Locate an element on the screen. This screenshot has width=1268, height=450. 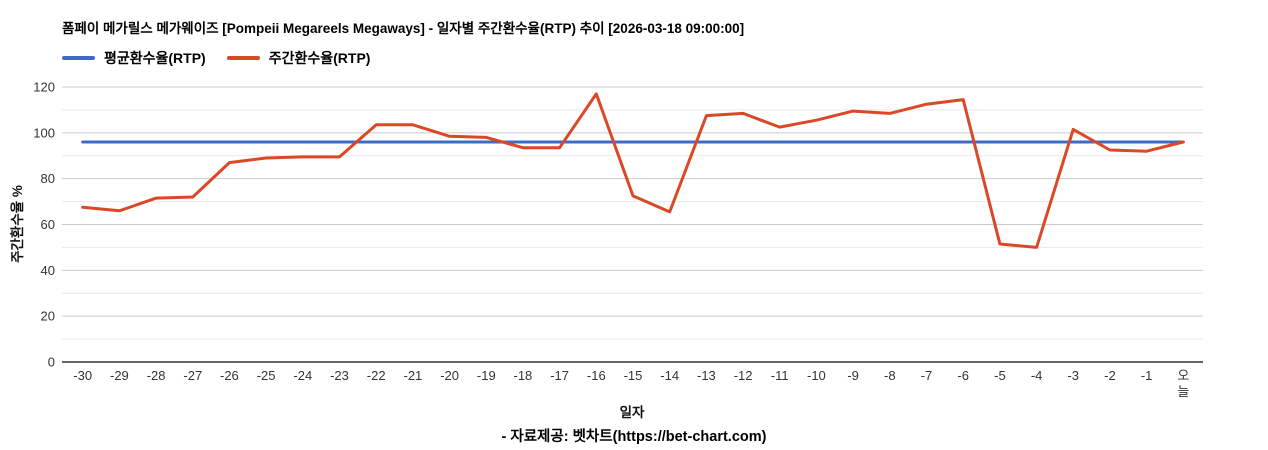
svg-text: 0 is located at coordinates (51, 362).